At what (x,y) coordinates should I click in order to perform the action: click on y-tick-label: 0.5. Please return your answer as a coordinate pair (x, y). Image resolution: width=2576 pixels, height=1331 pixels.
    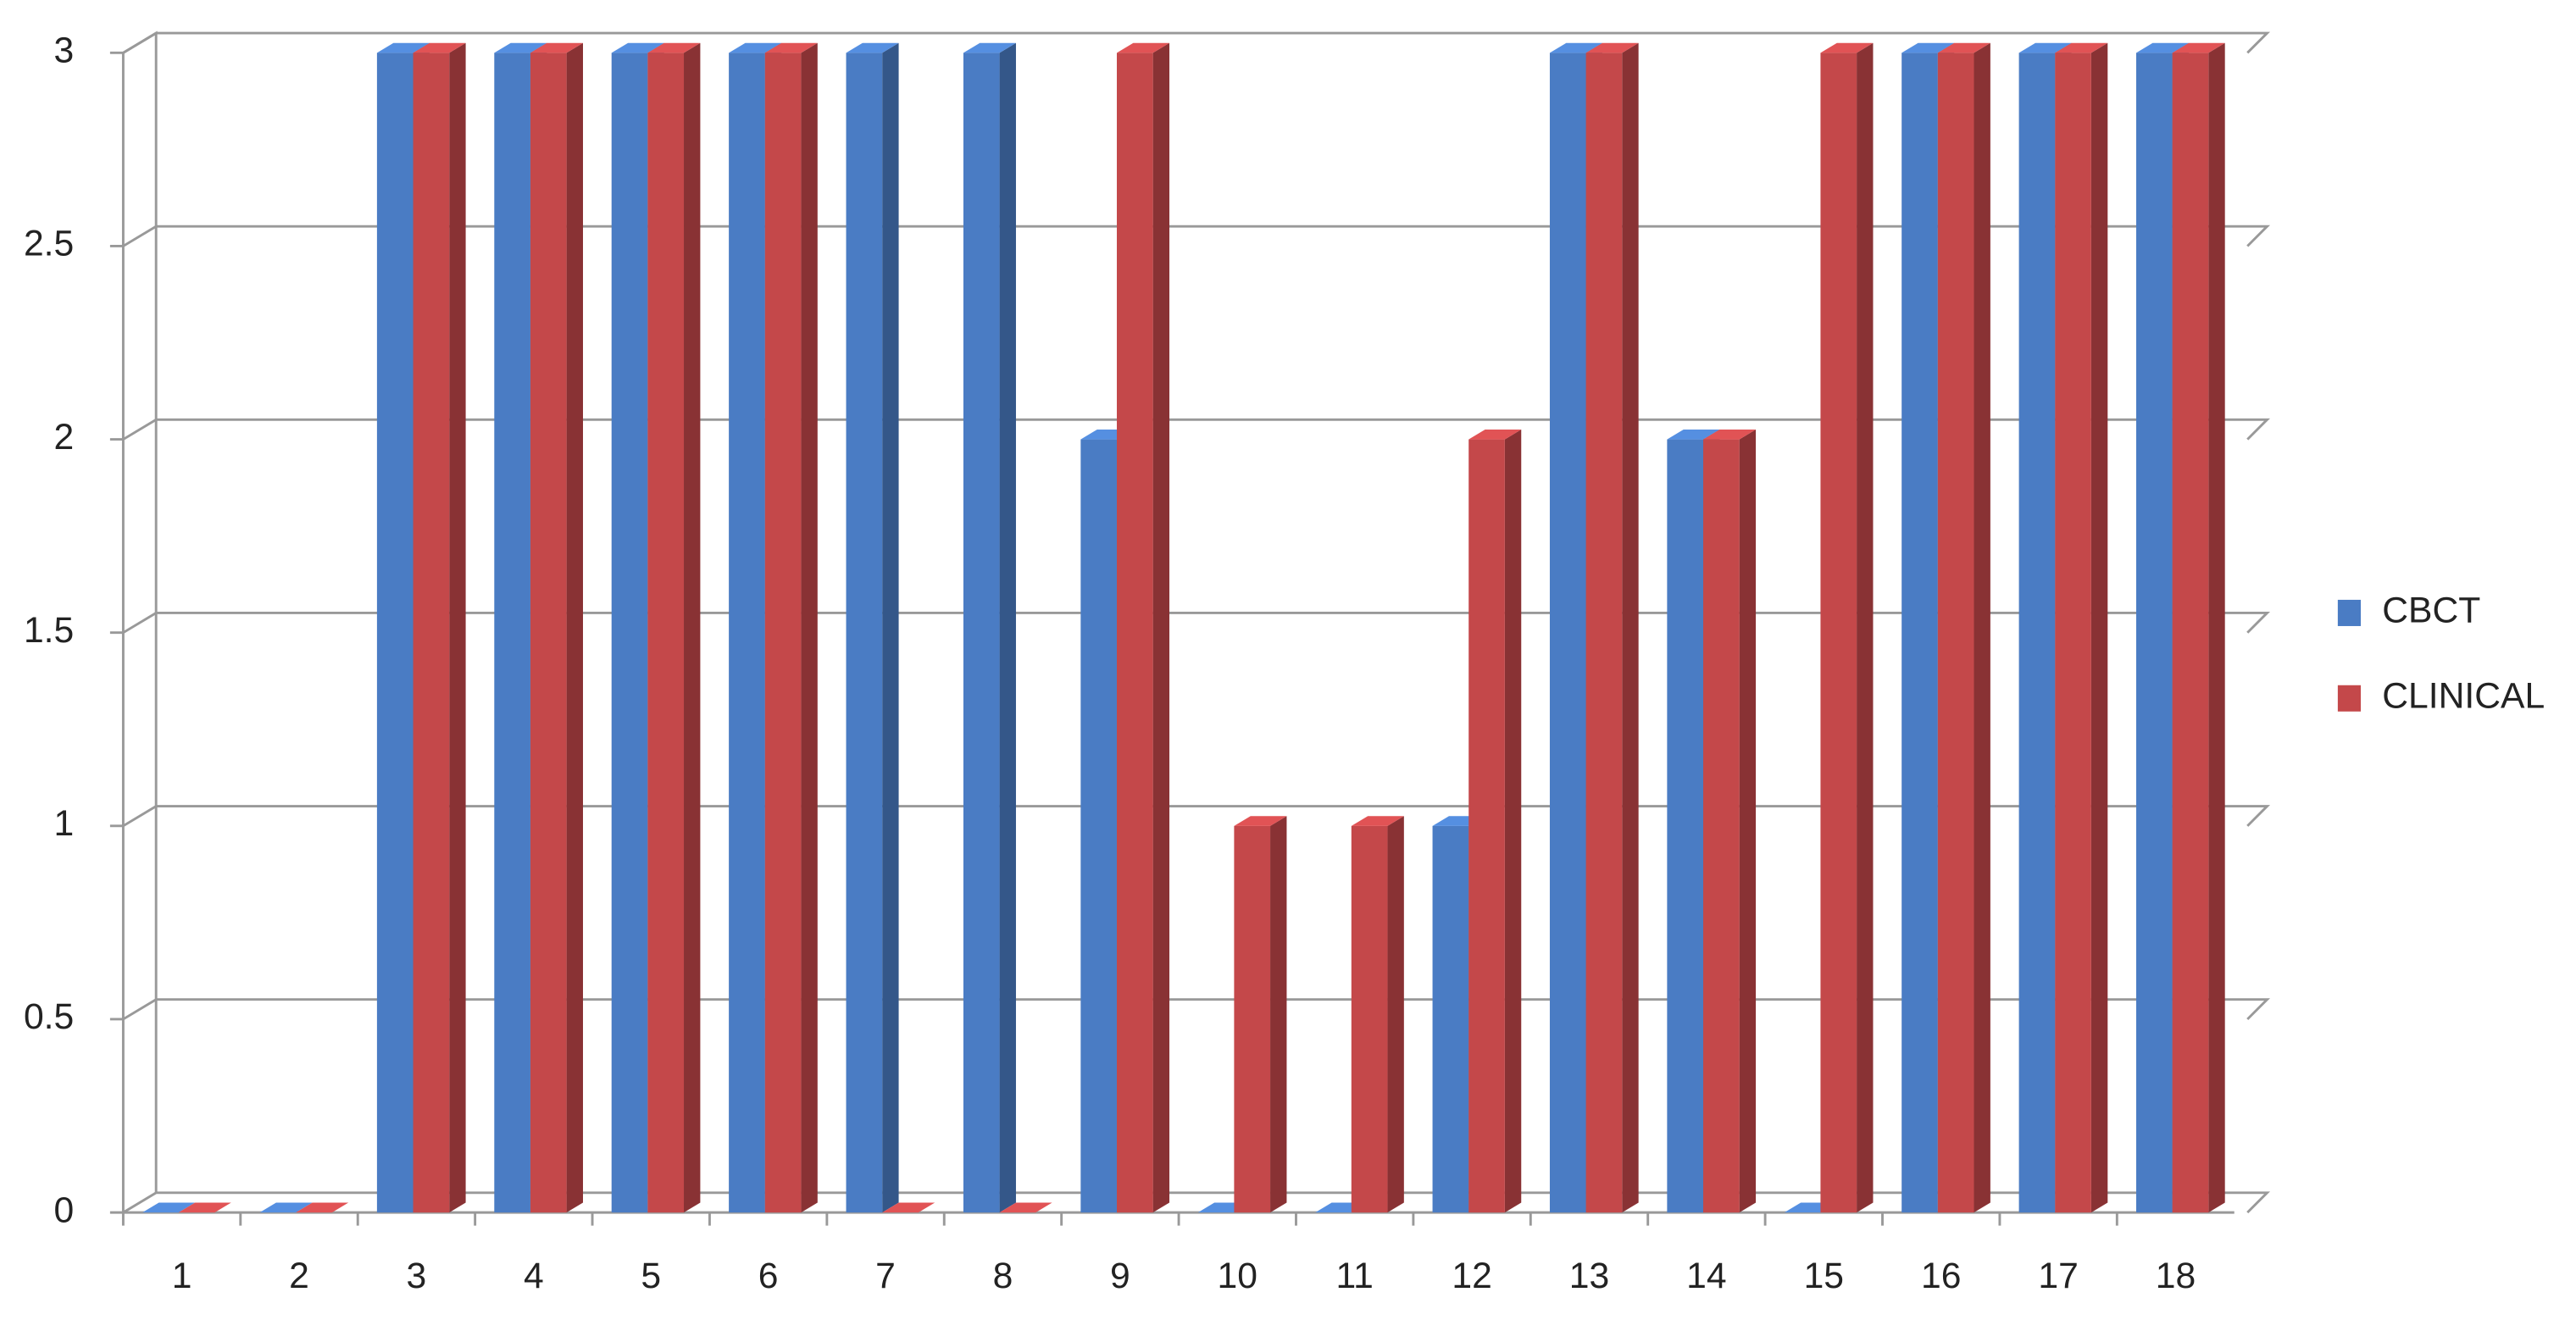
    Looking at the image, I should click on (49, 1016).